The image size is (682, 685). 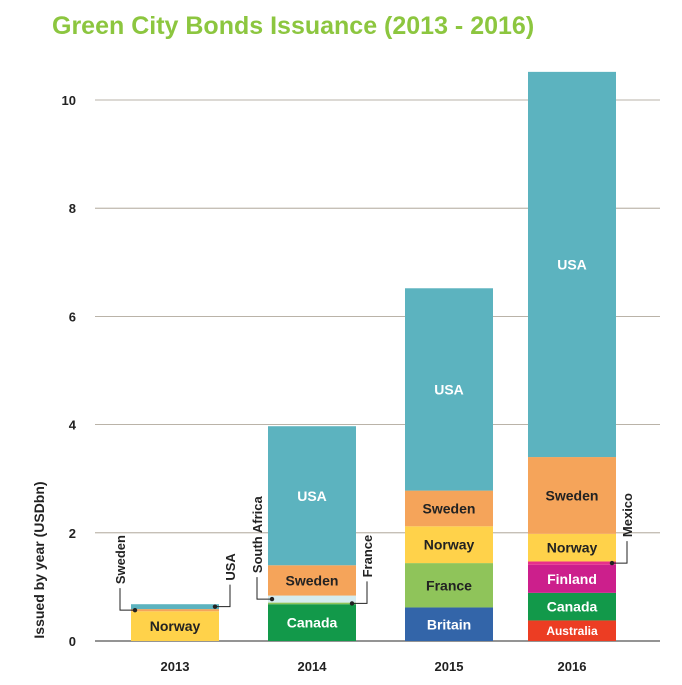 I want to click on segment-label-2014-usa: USA, so click(x=312, y=496).